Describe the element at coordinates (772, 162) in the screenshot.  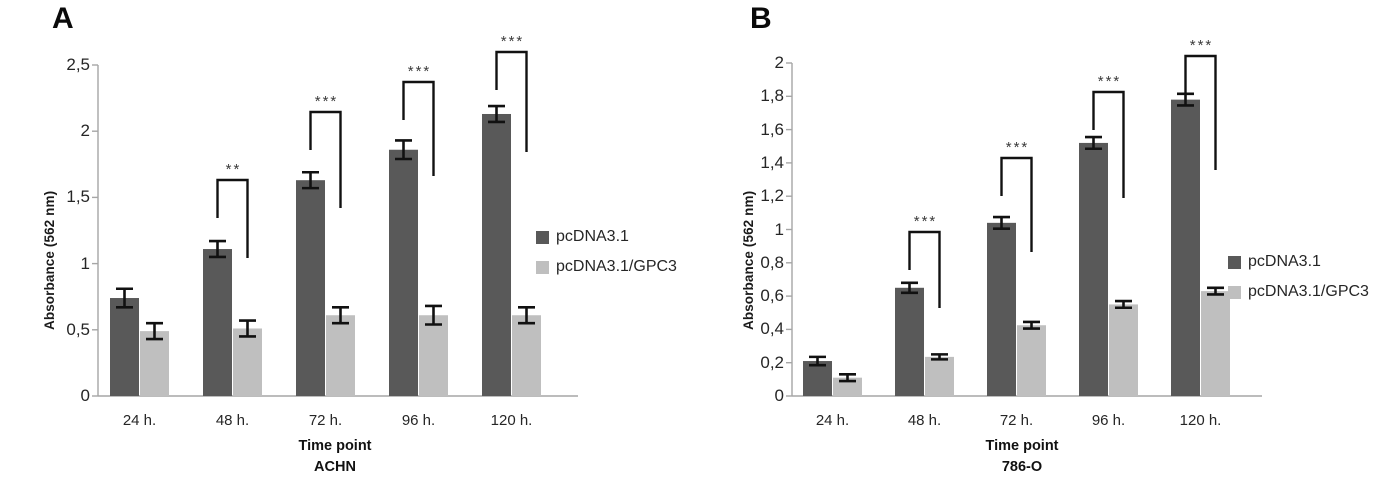
I see `y-tick-label: 1,4` at that location.